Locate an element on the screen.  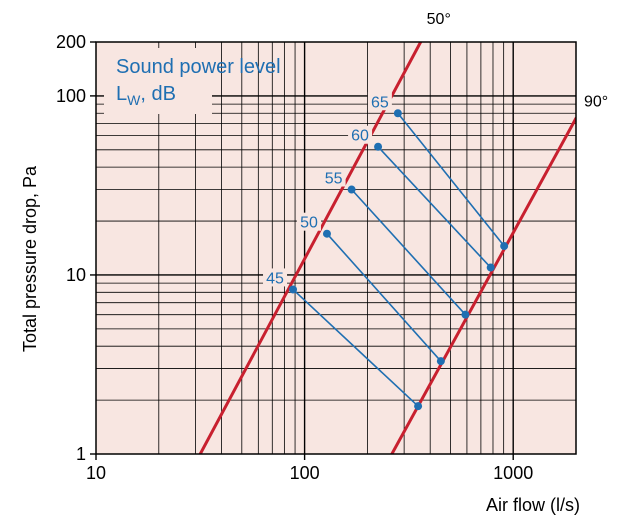
sound-level-label: 65 is located at coordinates (380, 102).